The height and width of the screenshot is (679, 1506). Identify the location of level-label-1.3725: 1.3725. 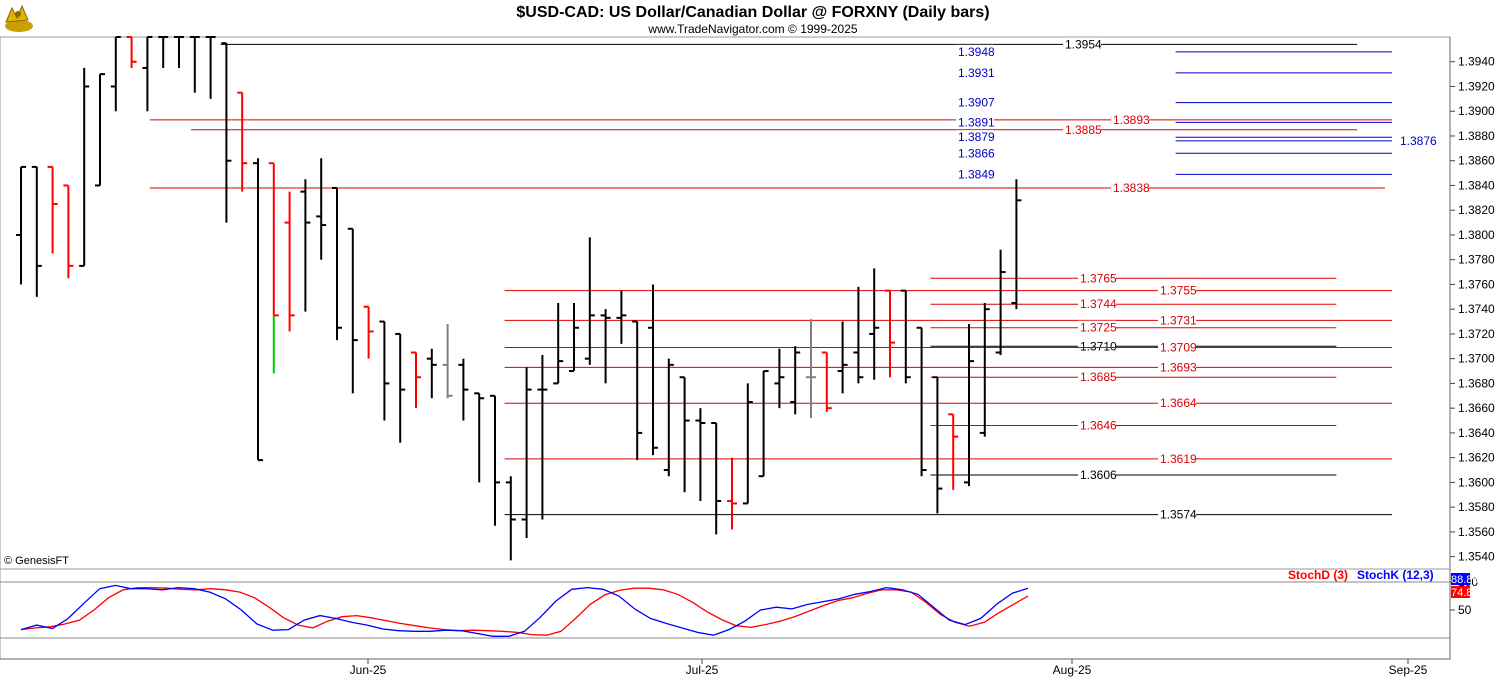
(1098, 328).